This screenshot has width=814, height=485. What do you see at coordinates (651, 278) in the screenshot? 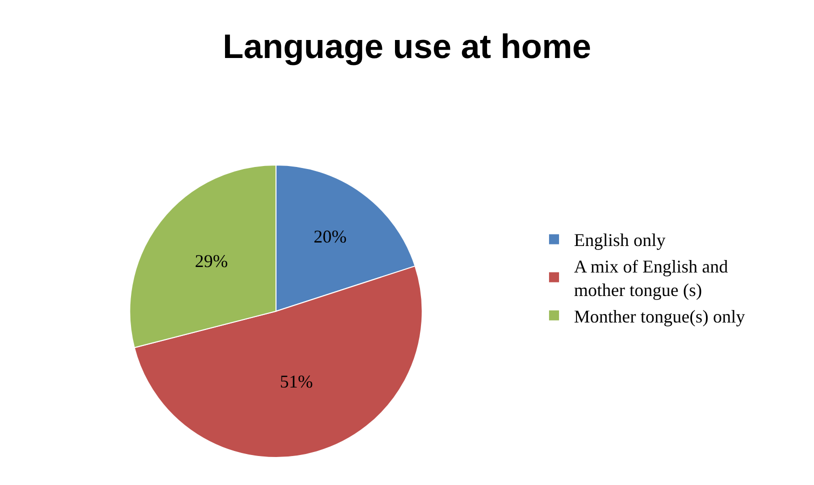
I see `legend-label: A mix of English and mother tongue (s)` at bounding box center [651, 278].